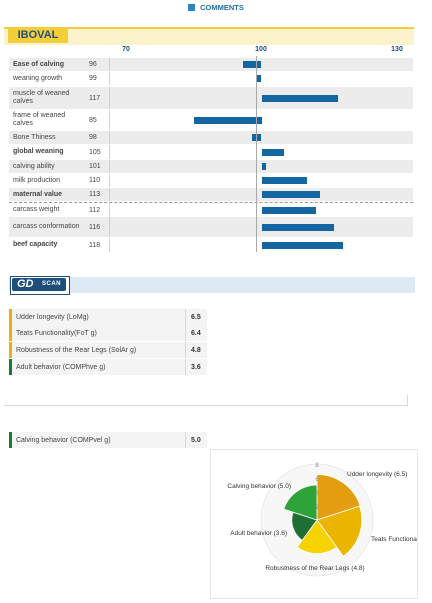 This screenshot has width=432, height=603. Describe the element at coordinates (211, 194) in the screenshot. I see `iboval-row: maternal value 113` at that location.